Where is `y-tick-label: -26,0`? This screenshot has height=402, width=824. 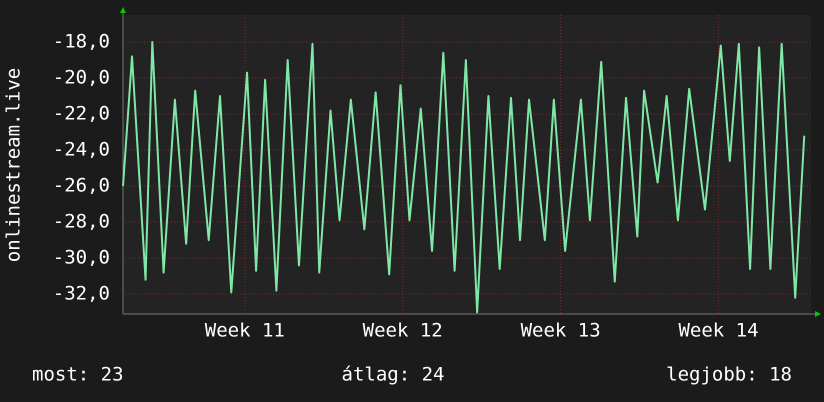
y-tick-label: -26,0 is located at coordinates (81, 186).